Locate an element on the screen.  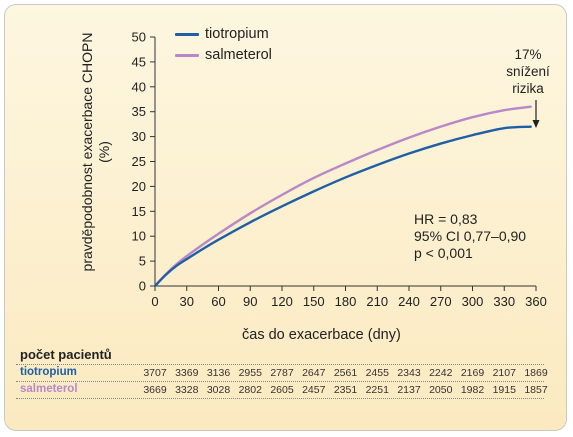
patient-count: 2137 is located at coordinates (409, 390).